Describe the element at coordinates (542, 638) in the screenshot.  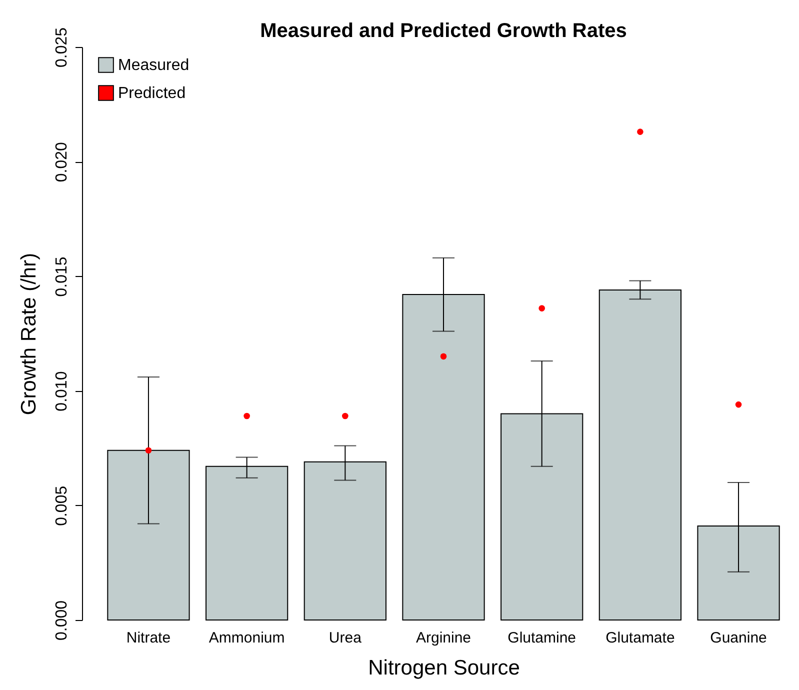
I see `x-tick-label: Glutamine` at that location.